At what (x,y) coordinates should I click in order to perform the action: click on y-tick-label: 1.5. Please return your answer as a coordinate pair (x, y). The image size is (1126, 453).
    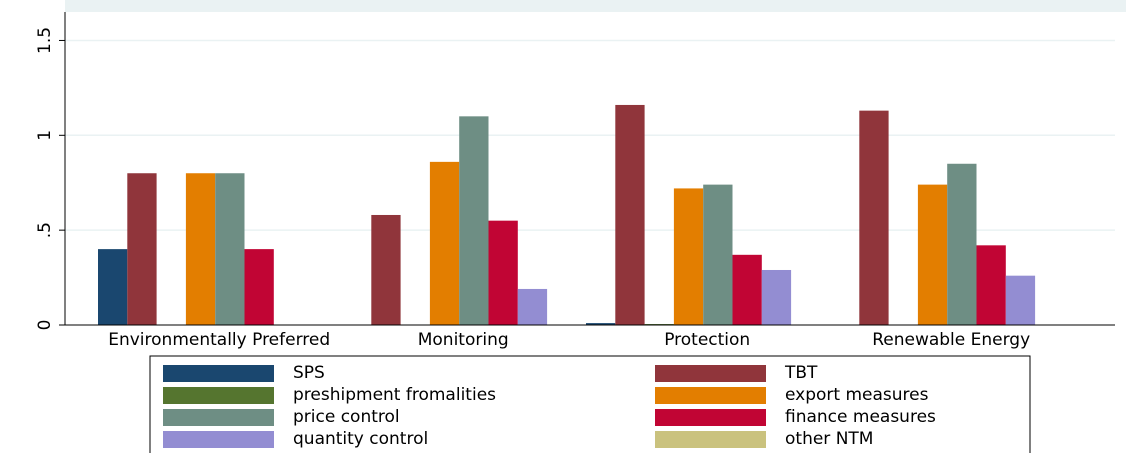
    Looking at the image, I should click on (45, 40).